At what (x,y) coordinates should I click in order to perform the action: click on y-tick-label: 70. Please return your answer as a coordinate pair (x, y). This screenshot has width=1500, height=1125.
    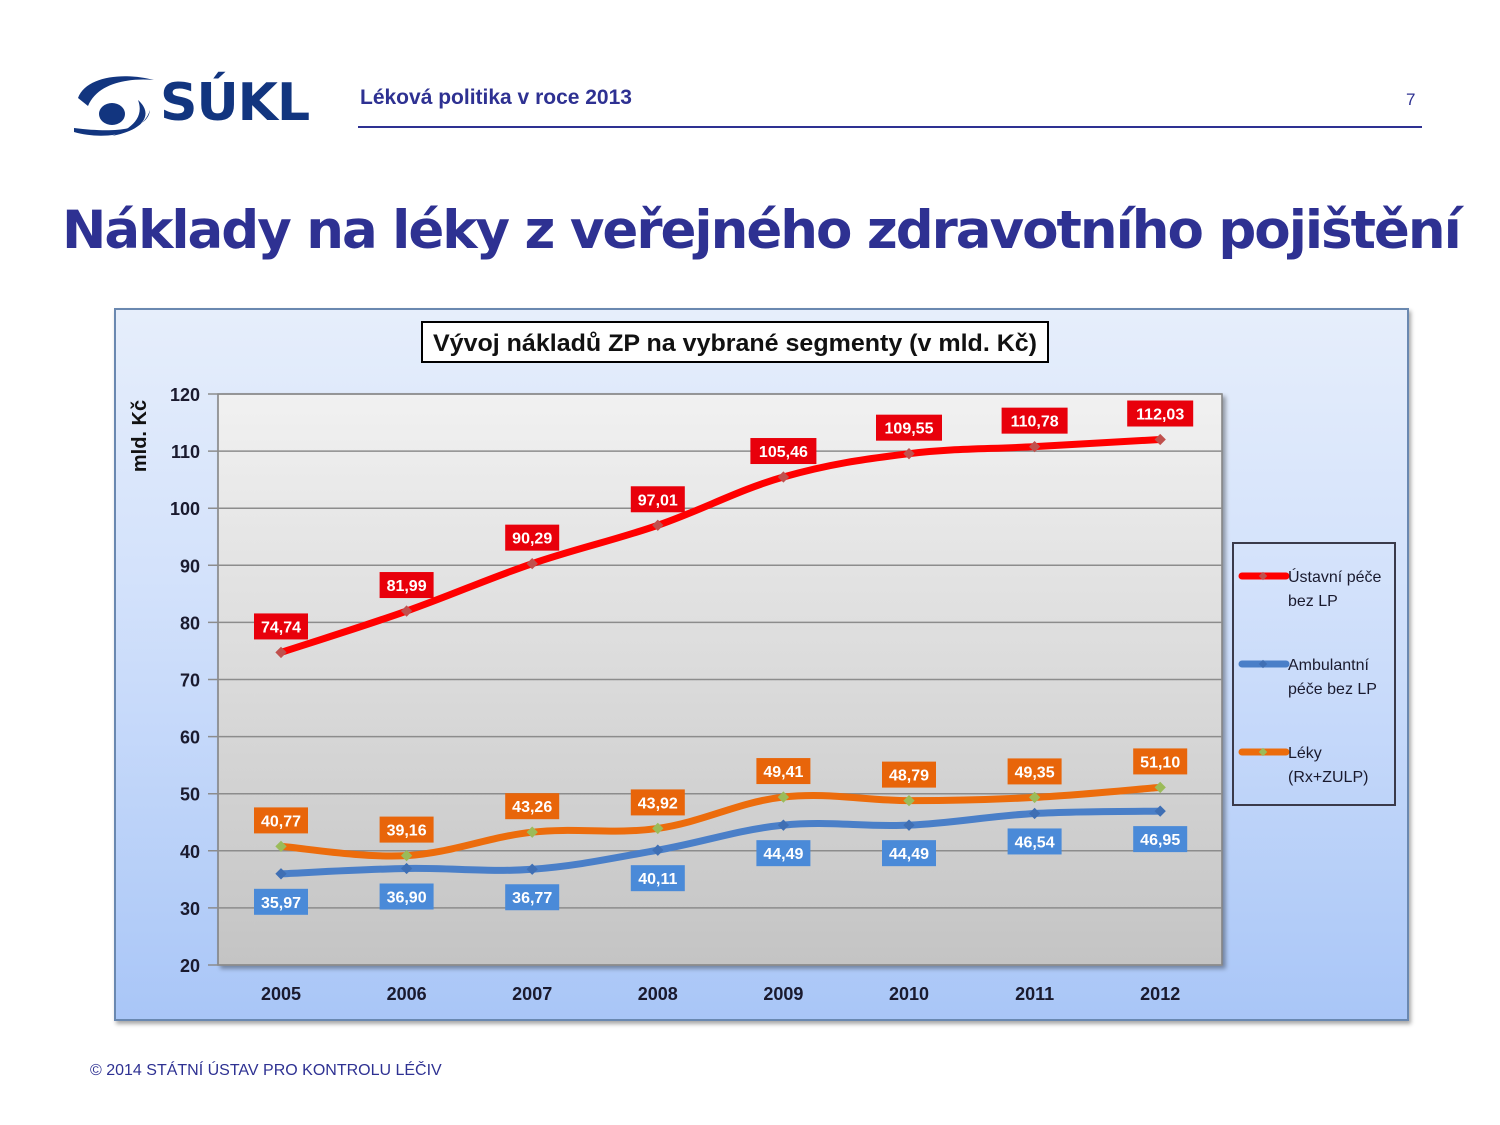
    Looking at the image, I should click on (190, 681).